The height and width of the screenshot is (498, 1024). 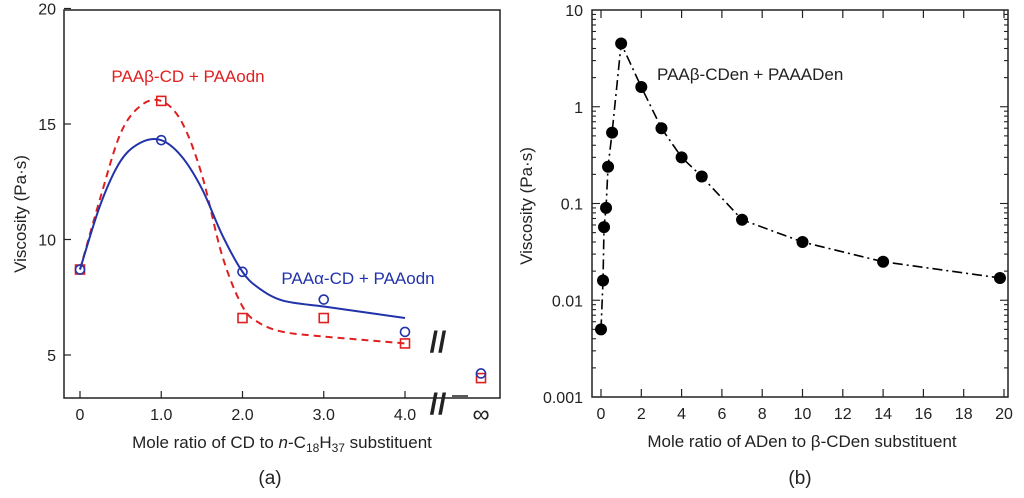 What do you see at coordinates (924, 414) in the screenshot?
I see `chart-b-xtick-label: 16` at bounding box center [924, 414].